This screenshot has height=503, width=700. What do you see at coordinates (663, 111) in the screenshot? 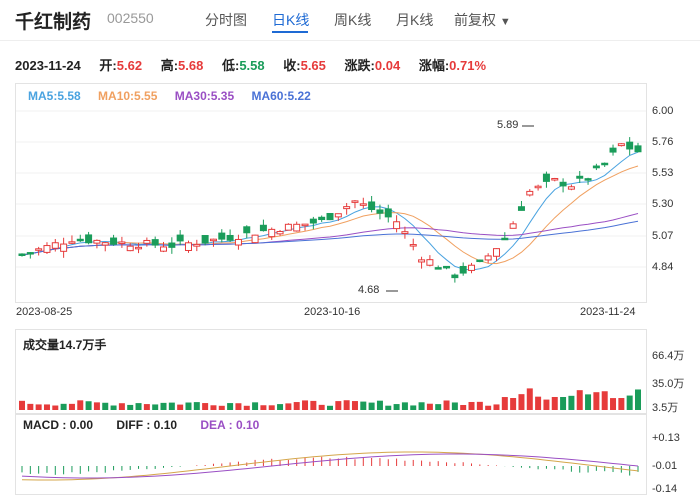
I see `price-tick: 6.00` at bounding box center [663, 111].